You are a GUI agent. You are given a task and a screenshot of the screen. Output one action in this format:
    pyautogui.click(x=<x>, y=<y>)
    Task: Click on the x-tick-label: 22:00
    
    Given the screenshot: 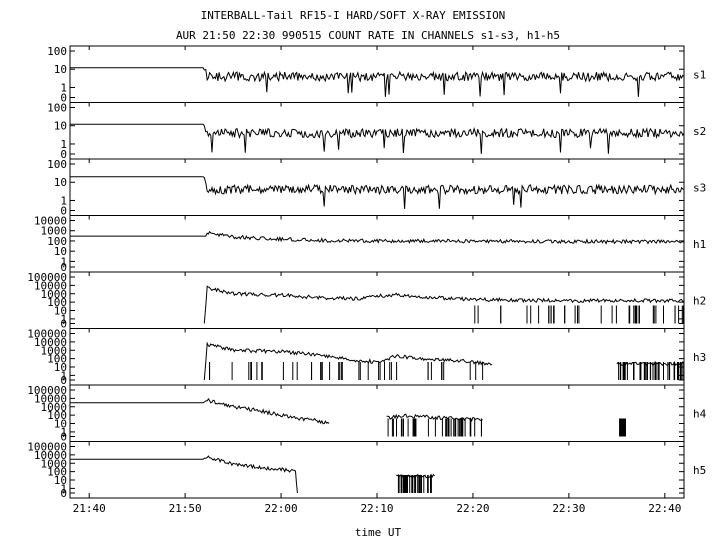 What is the action you would take?
    pyautogui.click(x=281, y=508)
    